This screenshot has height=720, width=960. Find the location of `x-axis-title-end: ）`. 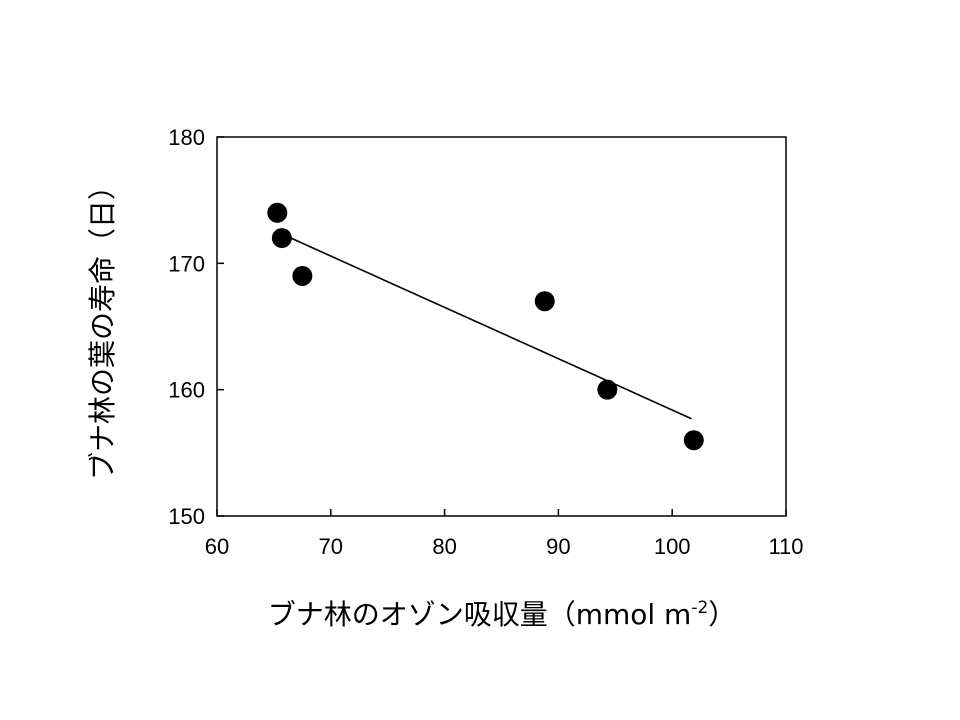

x-axis-title-end: ） is located at coordinates (722, 614).